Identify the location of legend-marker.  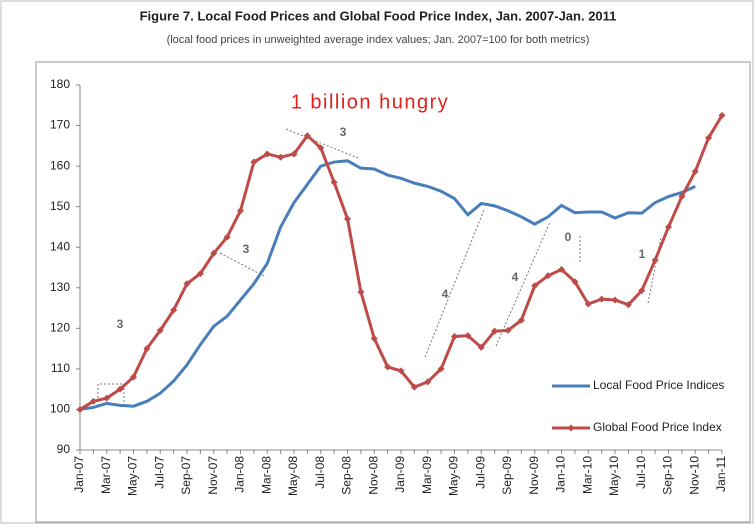
(571, 428).